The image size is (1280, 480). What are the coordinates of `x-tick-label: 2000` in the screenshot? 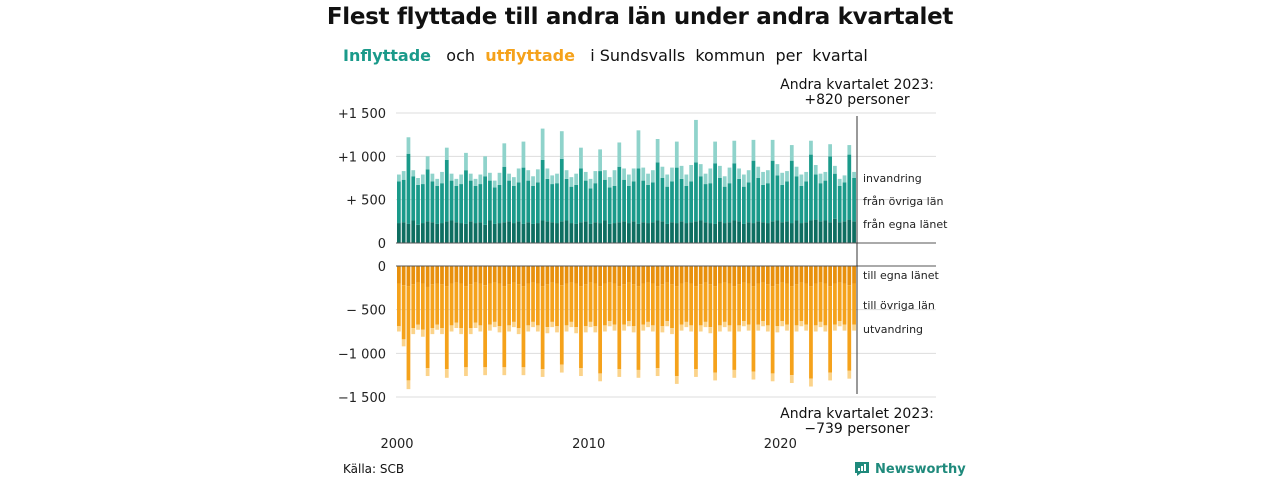 It's located at (396, 444).